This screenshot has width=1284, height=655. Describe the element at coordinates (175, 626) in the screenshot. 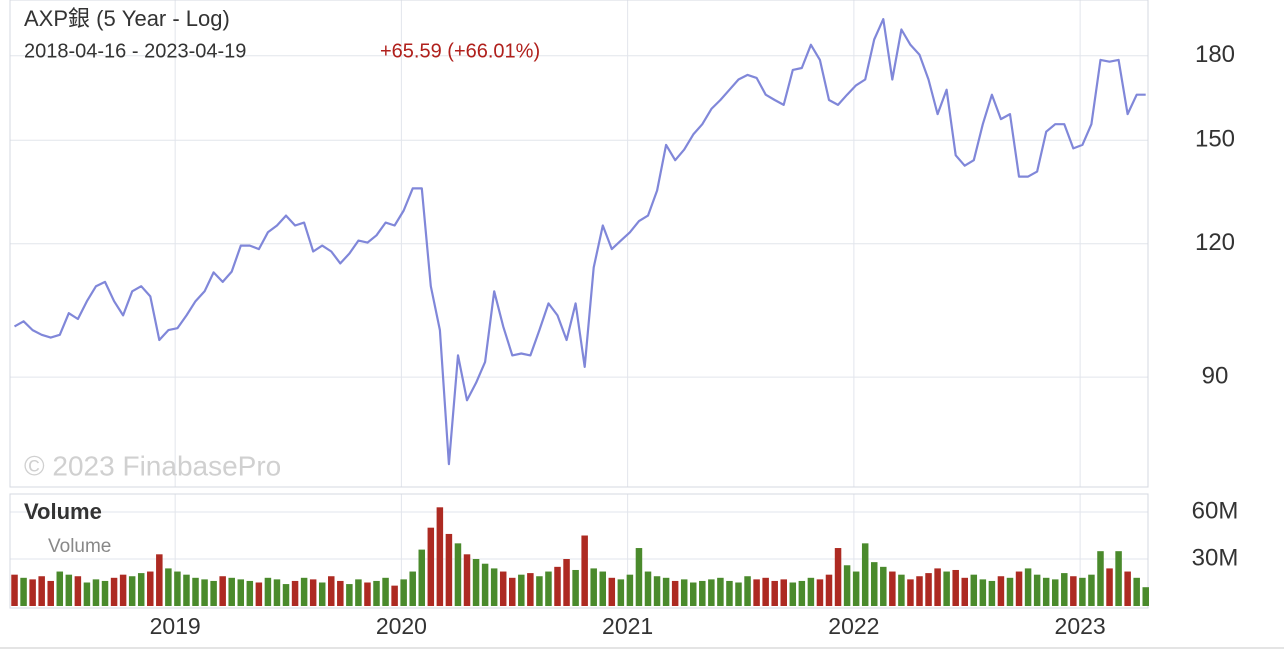

I see `x-tick-label: 2019` at that location.